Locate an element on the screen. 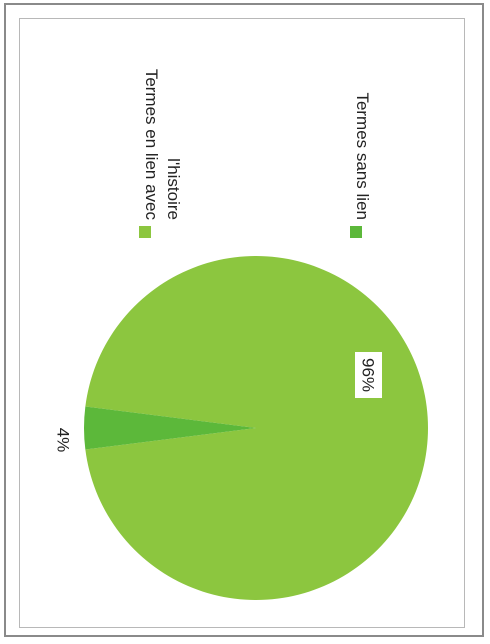 This screenshot has width=490, height=644. legend-entry-termes-sans-lien: Termes sans lien is located at coordinates (361, 165).